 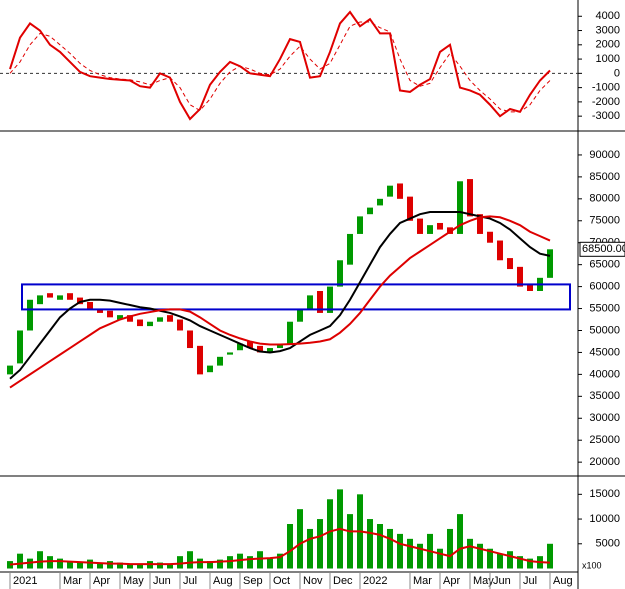 What do you see at coordinates (604, 462) in the screenshot?
I see `y-tick-label: 20000` at bounding box center [604, 462].